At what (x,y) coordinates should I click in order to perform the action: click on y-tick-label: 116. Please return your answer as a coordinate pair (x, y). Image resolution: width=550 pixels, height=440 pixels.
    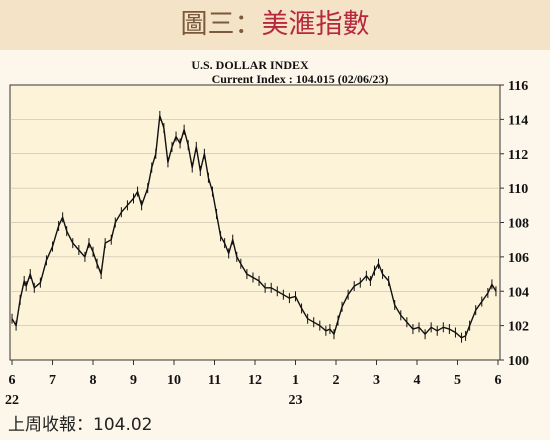
    Looking at the image, I should click on (518, 86).